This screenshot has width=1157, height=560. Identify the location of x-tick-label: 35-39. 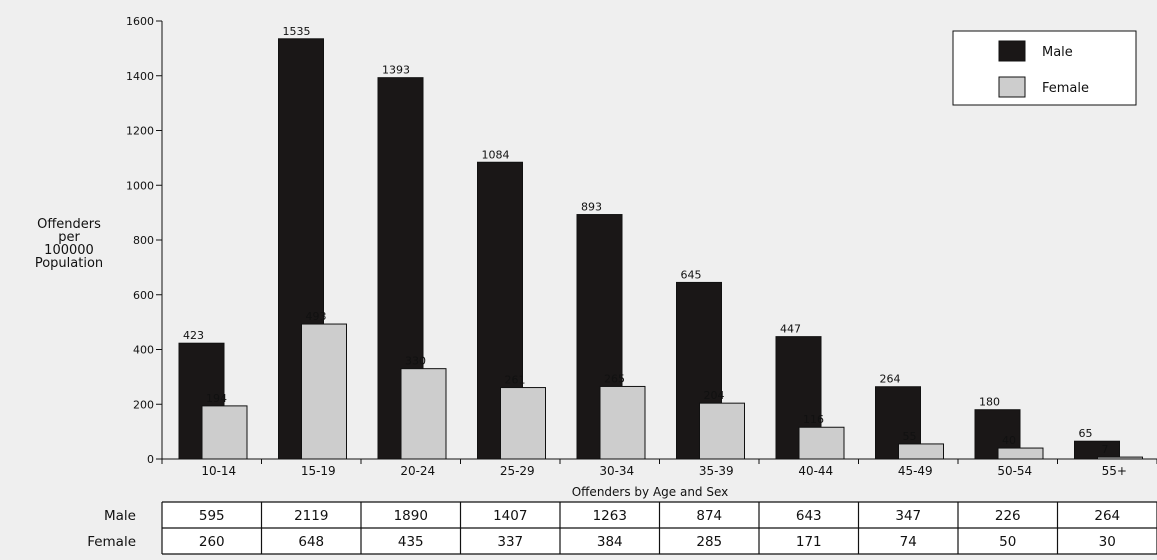
(716, 471).